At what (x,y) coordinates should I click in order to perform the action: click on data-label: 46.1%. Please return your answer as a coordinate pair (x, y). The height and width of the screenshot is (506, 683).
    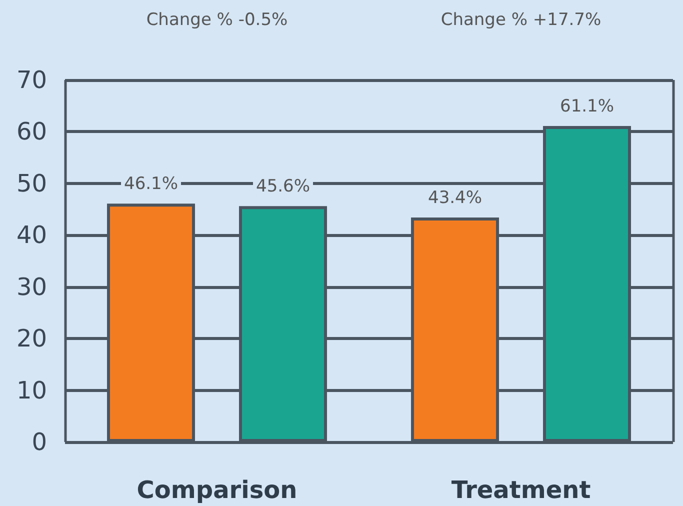
    Looking at the image, I should click on (151, 184).